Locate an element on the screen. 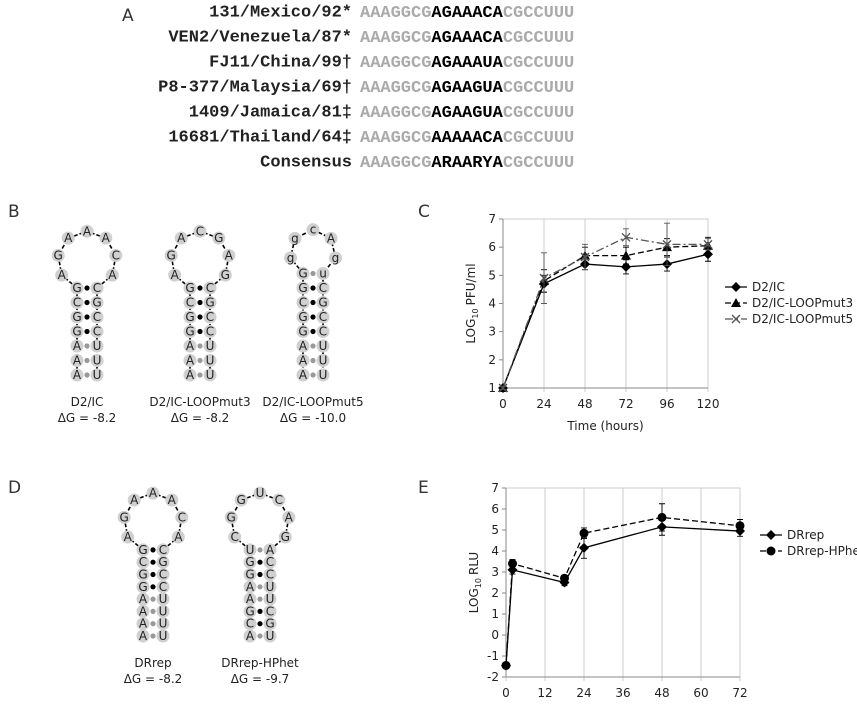 Image resolution: width=857 pixels, height=708 pixels. hairpin-name: DRrep-HPhet is located at coordinates (260, 663).